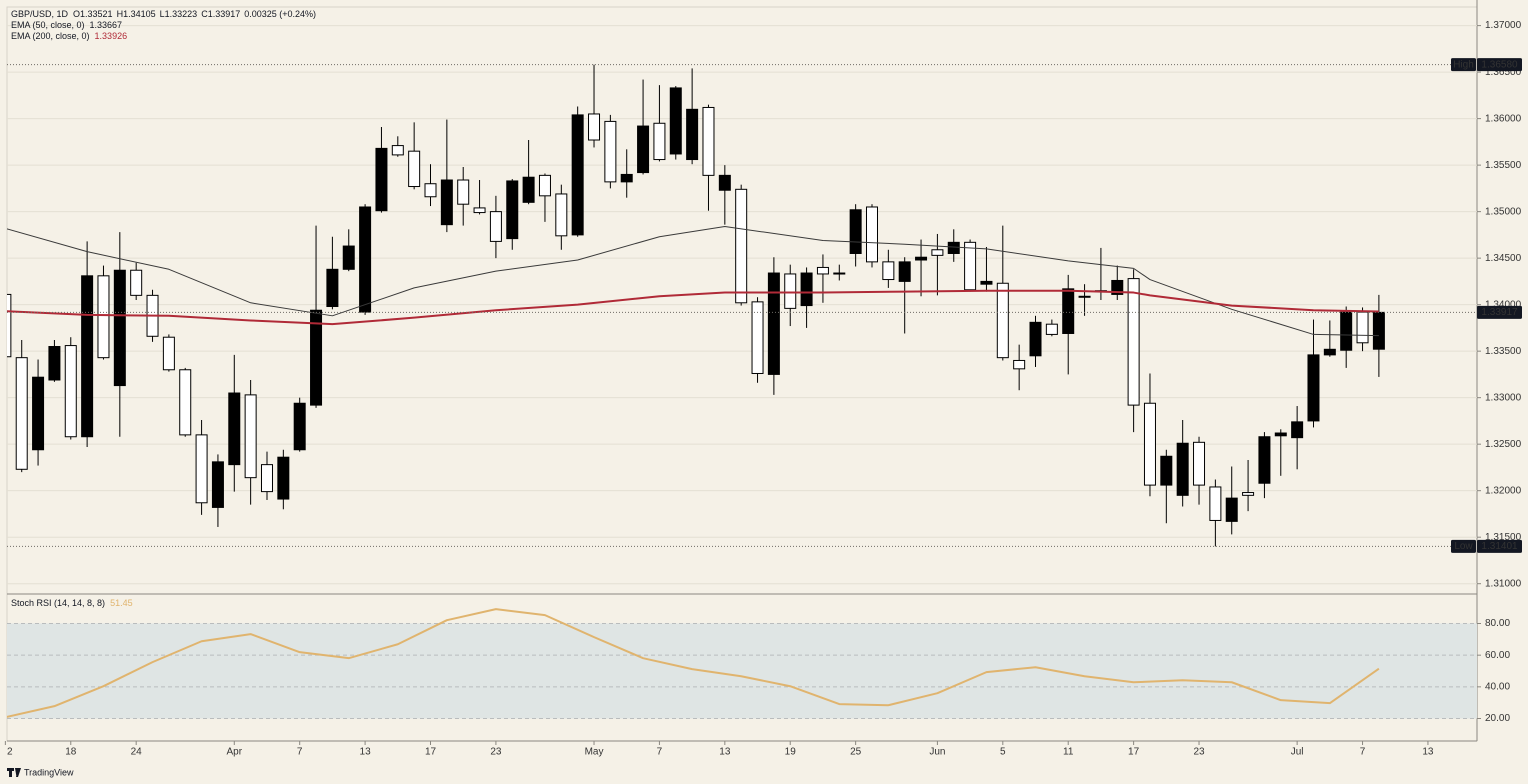  Describe the element at coordinates (856, 752) in the screenshot. I see `x-tick-label: 25` at that location.